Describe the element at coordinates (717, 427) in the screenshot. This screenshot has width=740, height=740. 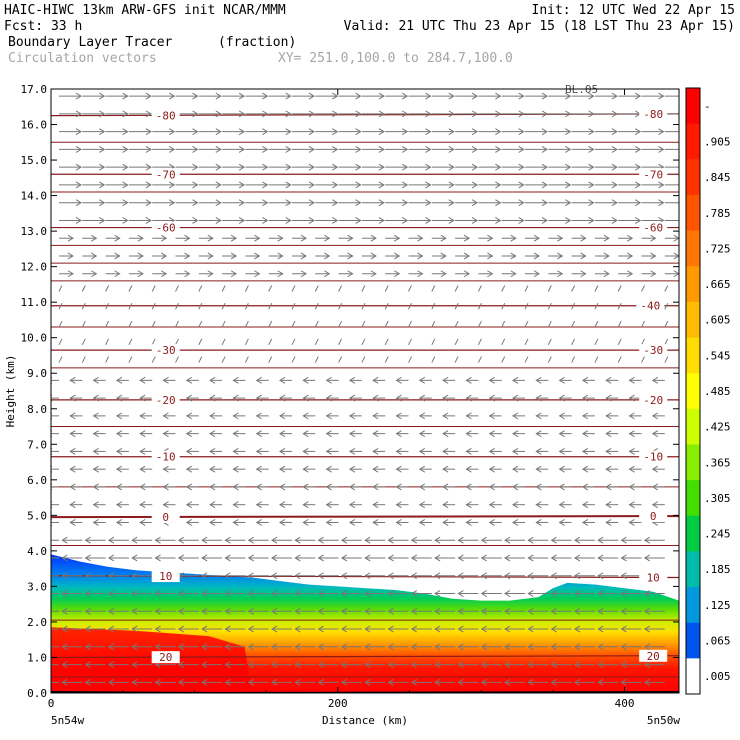
I see `colorbar-label: .425` at that location.